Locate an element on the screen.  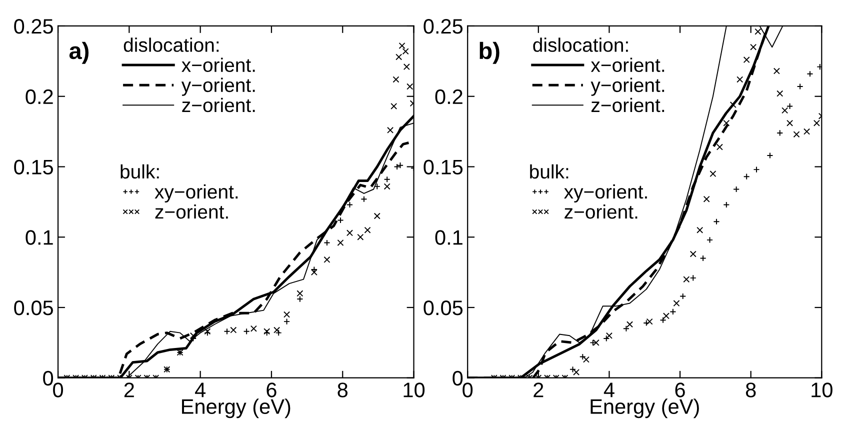
annotation: b) is located at coordinates (490, 53).